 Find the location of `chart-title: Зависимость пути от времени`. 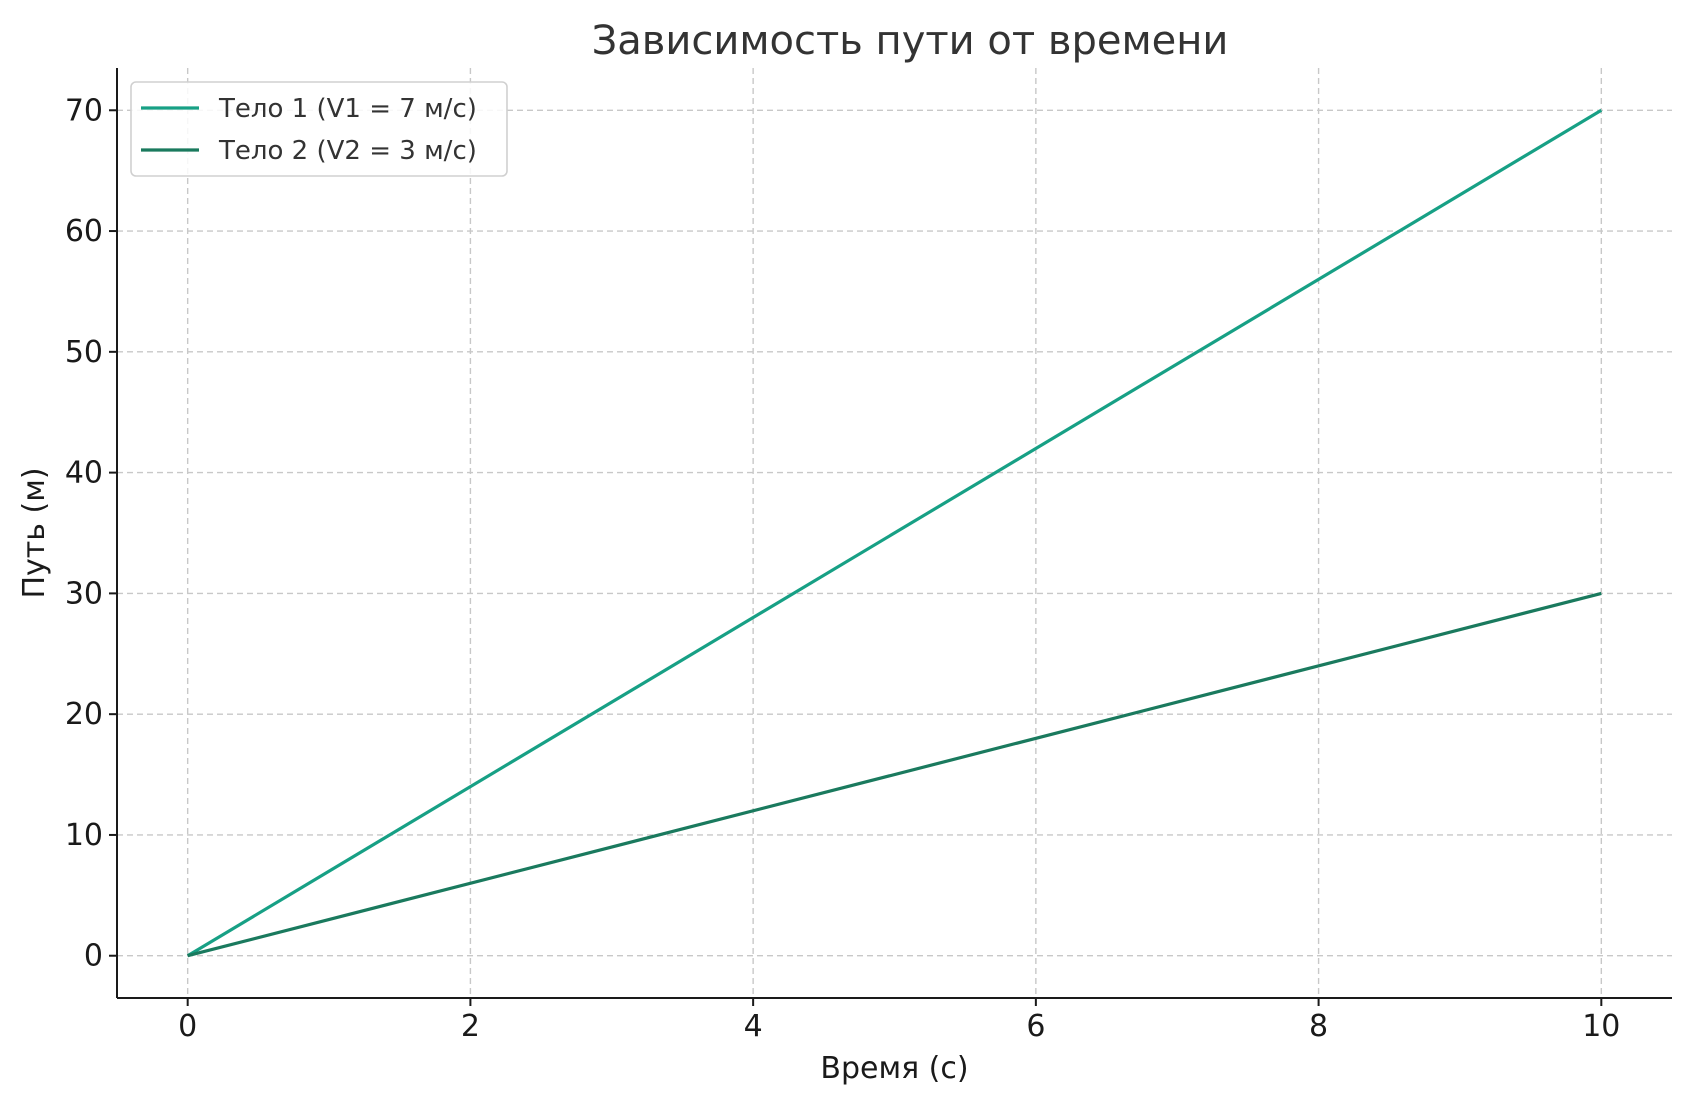

chart-title: Зависимость пути от времени is located at coordinates (910, 41).